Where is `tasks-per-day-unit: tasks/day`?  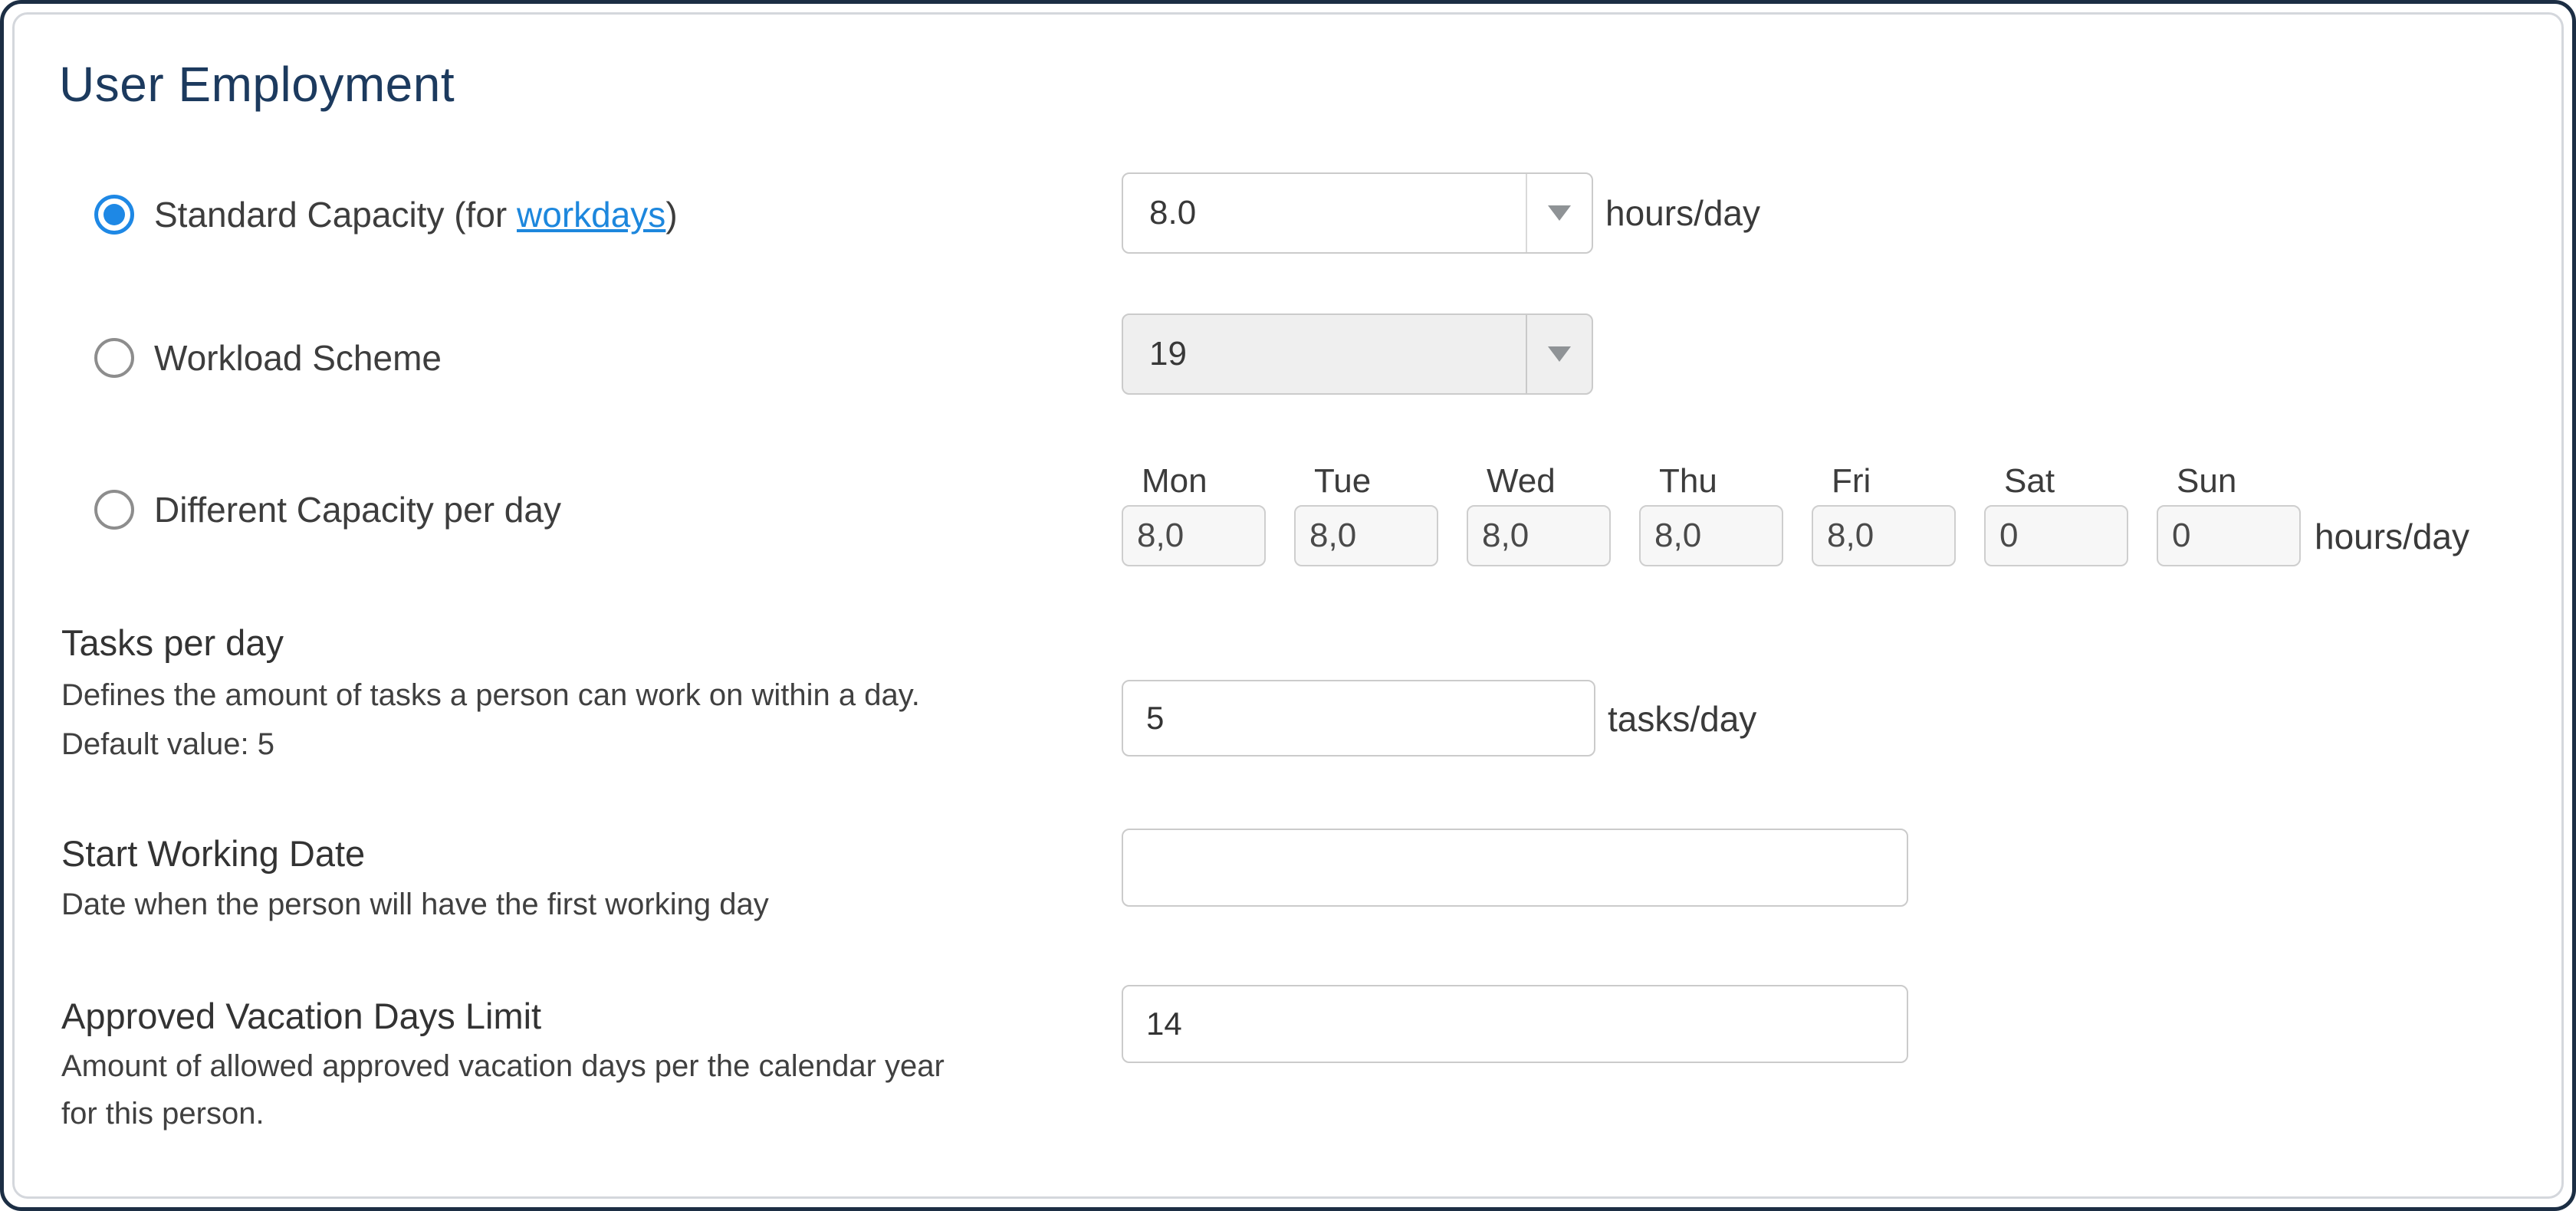 tasks-per-day-unit: tasks/day is located at coordinates (1683, 719).